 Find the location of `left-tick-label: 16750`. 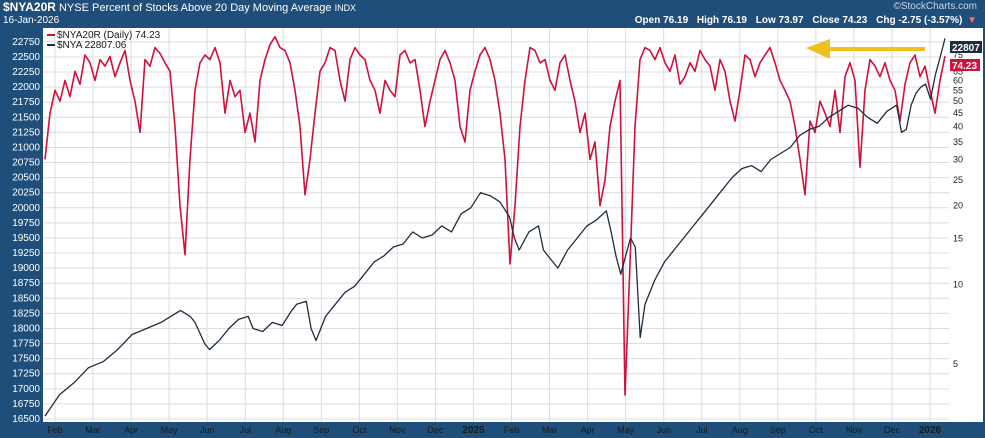

left-tick-label: 16750 is located at coordinates (26, 404).